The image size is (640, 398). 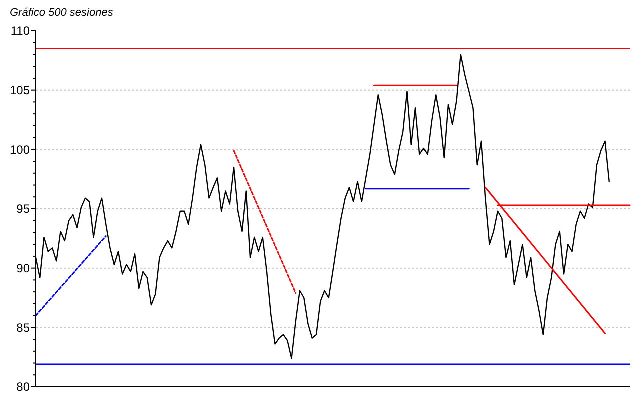 I want to click on y-tick-label: 90, so click(x=23, y=269).